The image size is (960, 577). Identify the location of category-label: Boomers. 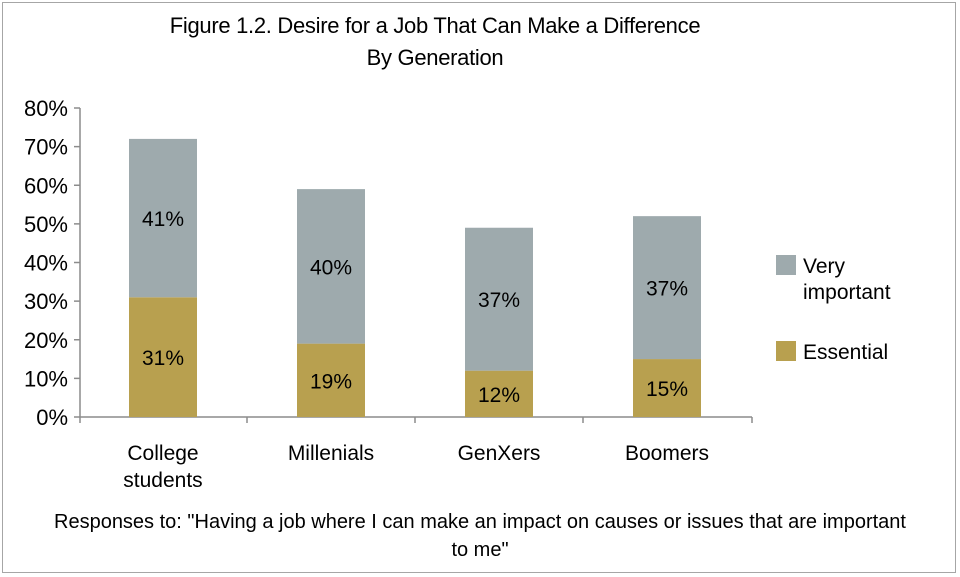
(667, 453).